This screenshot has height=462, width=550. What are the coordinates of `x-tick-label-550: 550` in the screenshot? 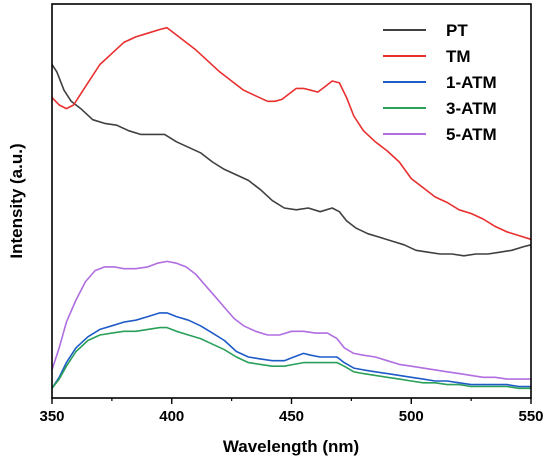 It's located at (530, 416).